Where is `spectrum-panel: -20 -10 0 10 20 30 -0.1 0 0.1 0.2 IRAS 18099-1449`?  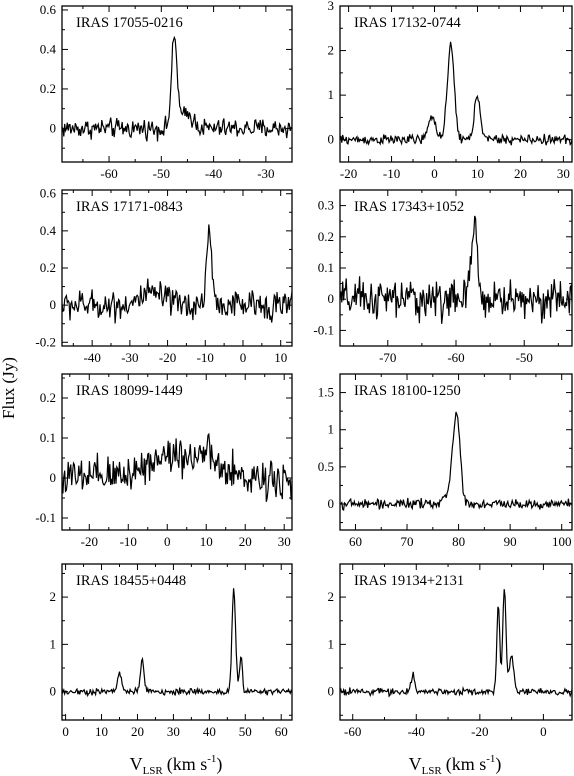
spectrum-panel: -20 -10 0 10 20 30 -0.1 0 0.1 0.2 IRAS 18099-1449 is located at coordinates (164, 461).